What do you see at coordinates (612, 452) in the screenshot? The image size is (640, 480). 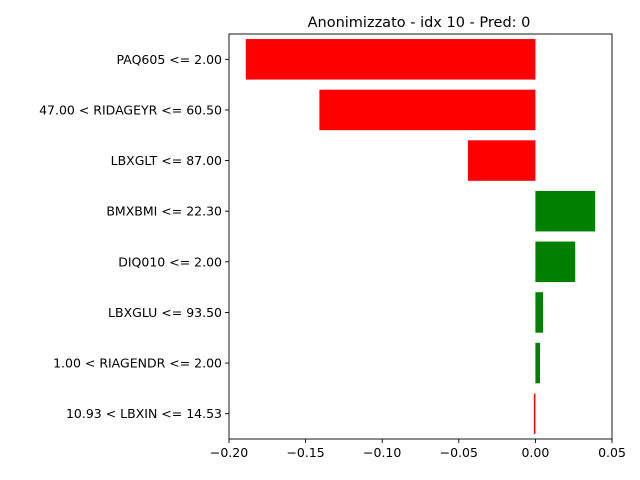 I see `x-tick-label: 0.05` at bounding box center [612, 452].